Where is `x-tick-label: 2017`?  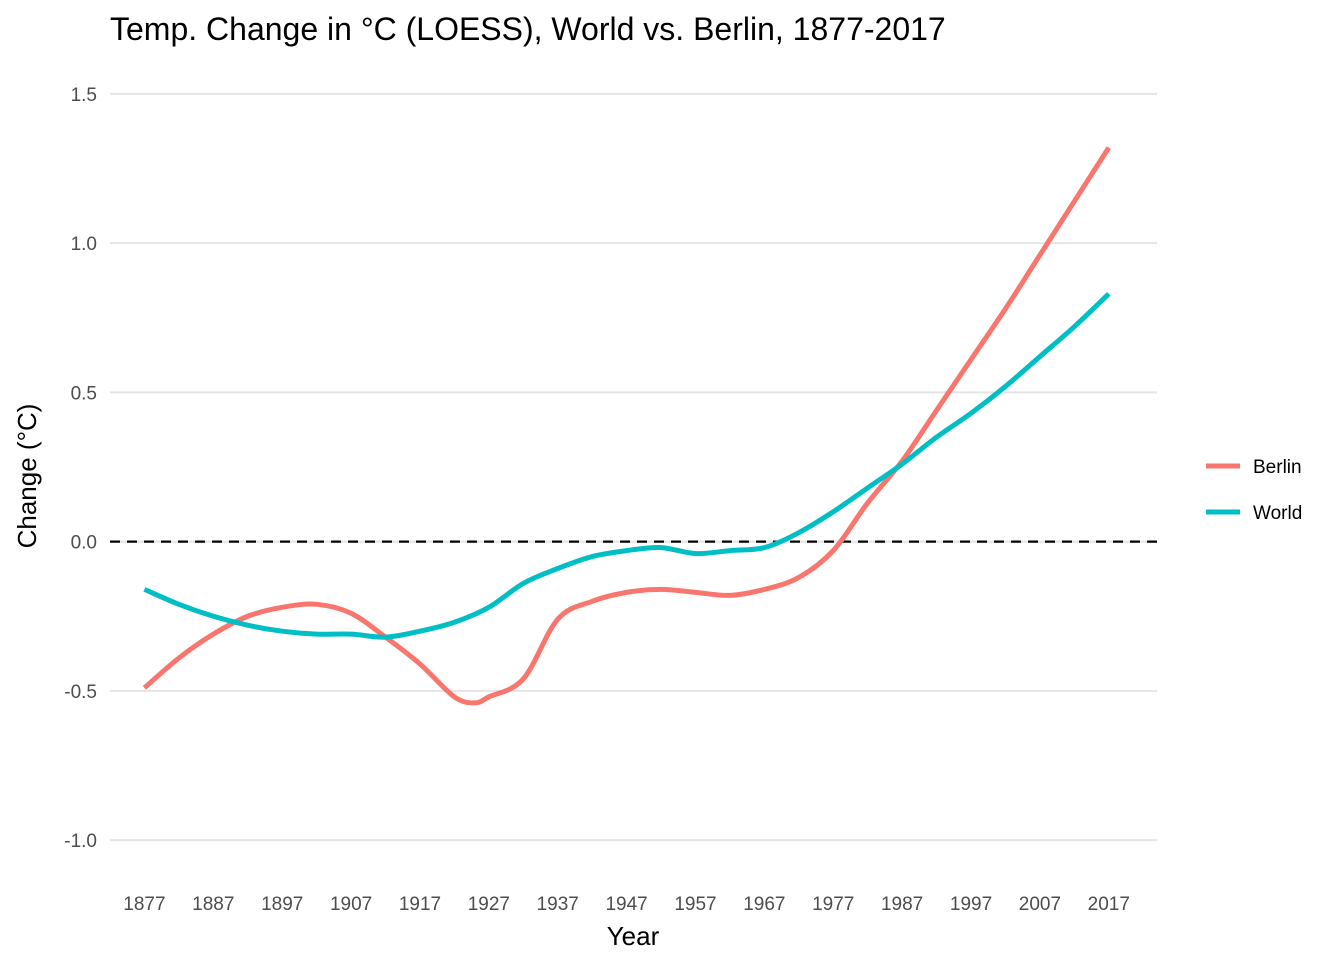
x-tick-label: 2017 is located at coordinates (1109, 904).